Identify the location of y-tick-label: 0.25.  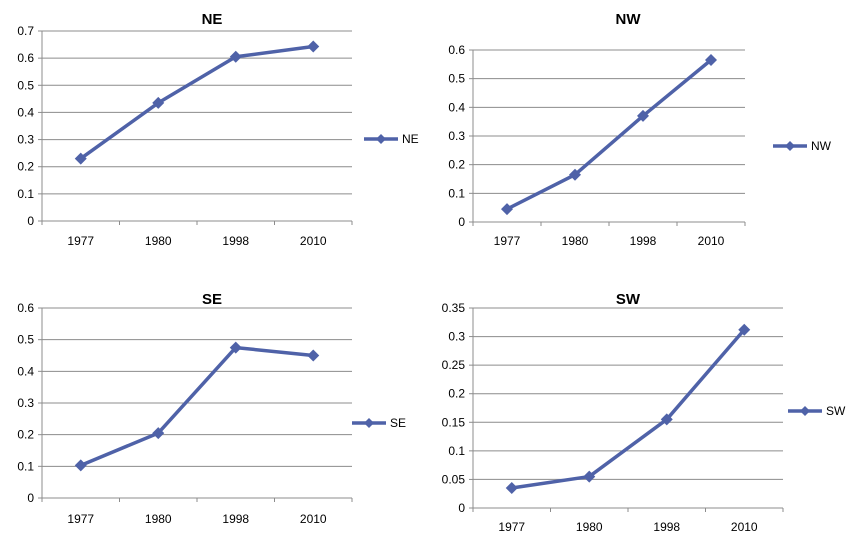
(454, 365).